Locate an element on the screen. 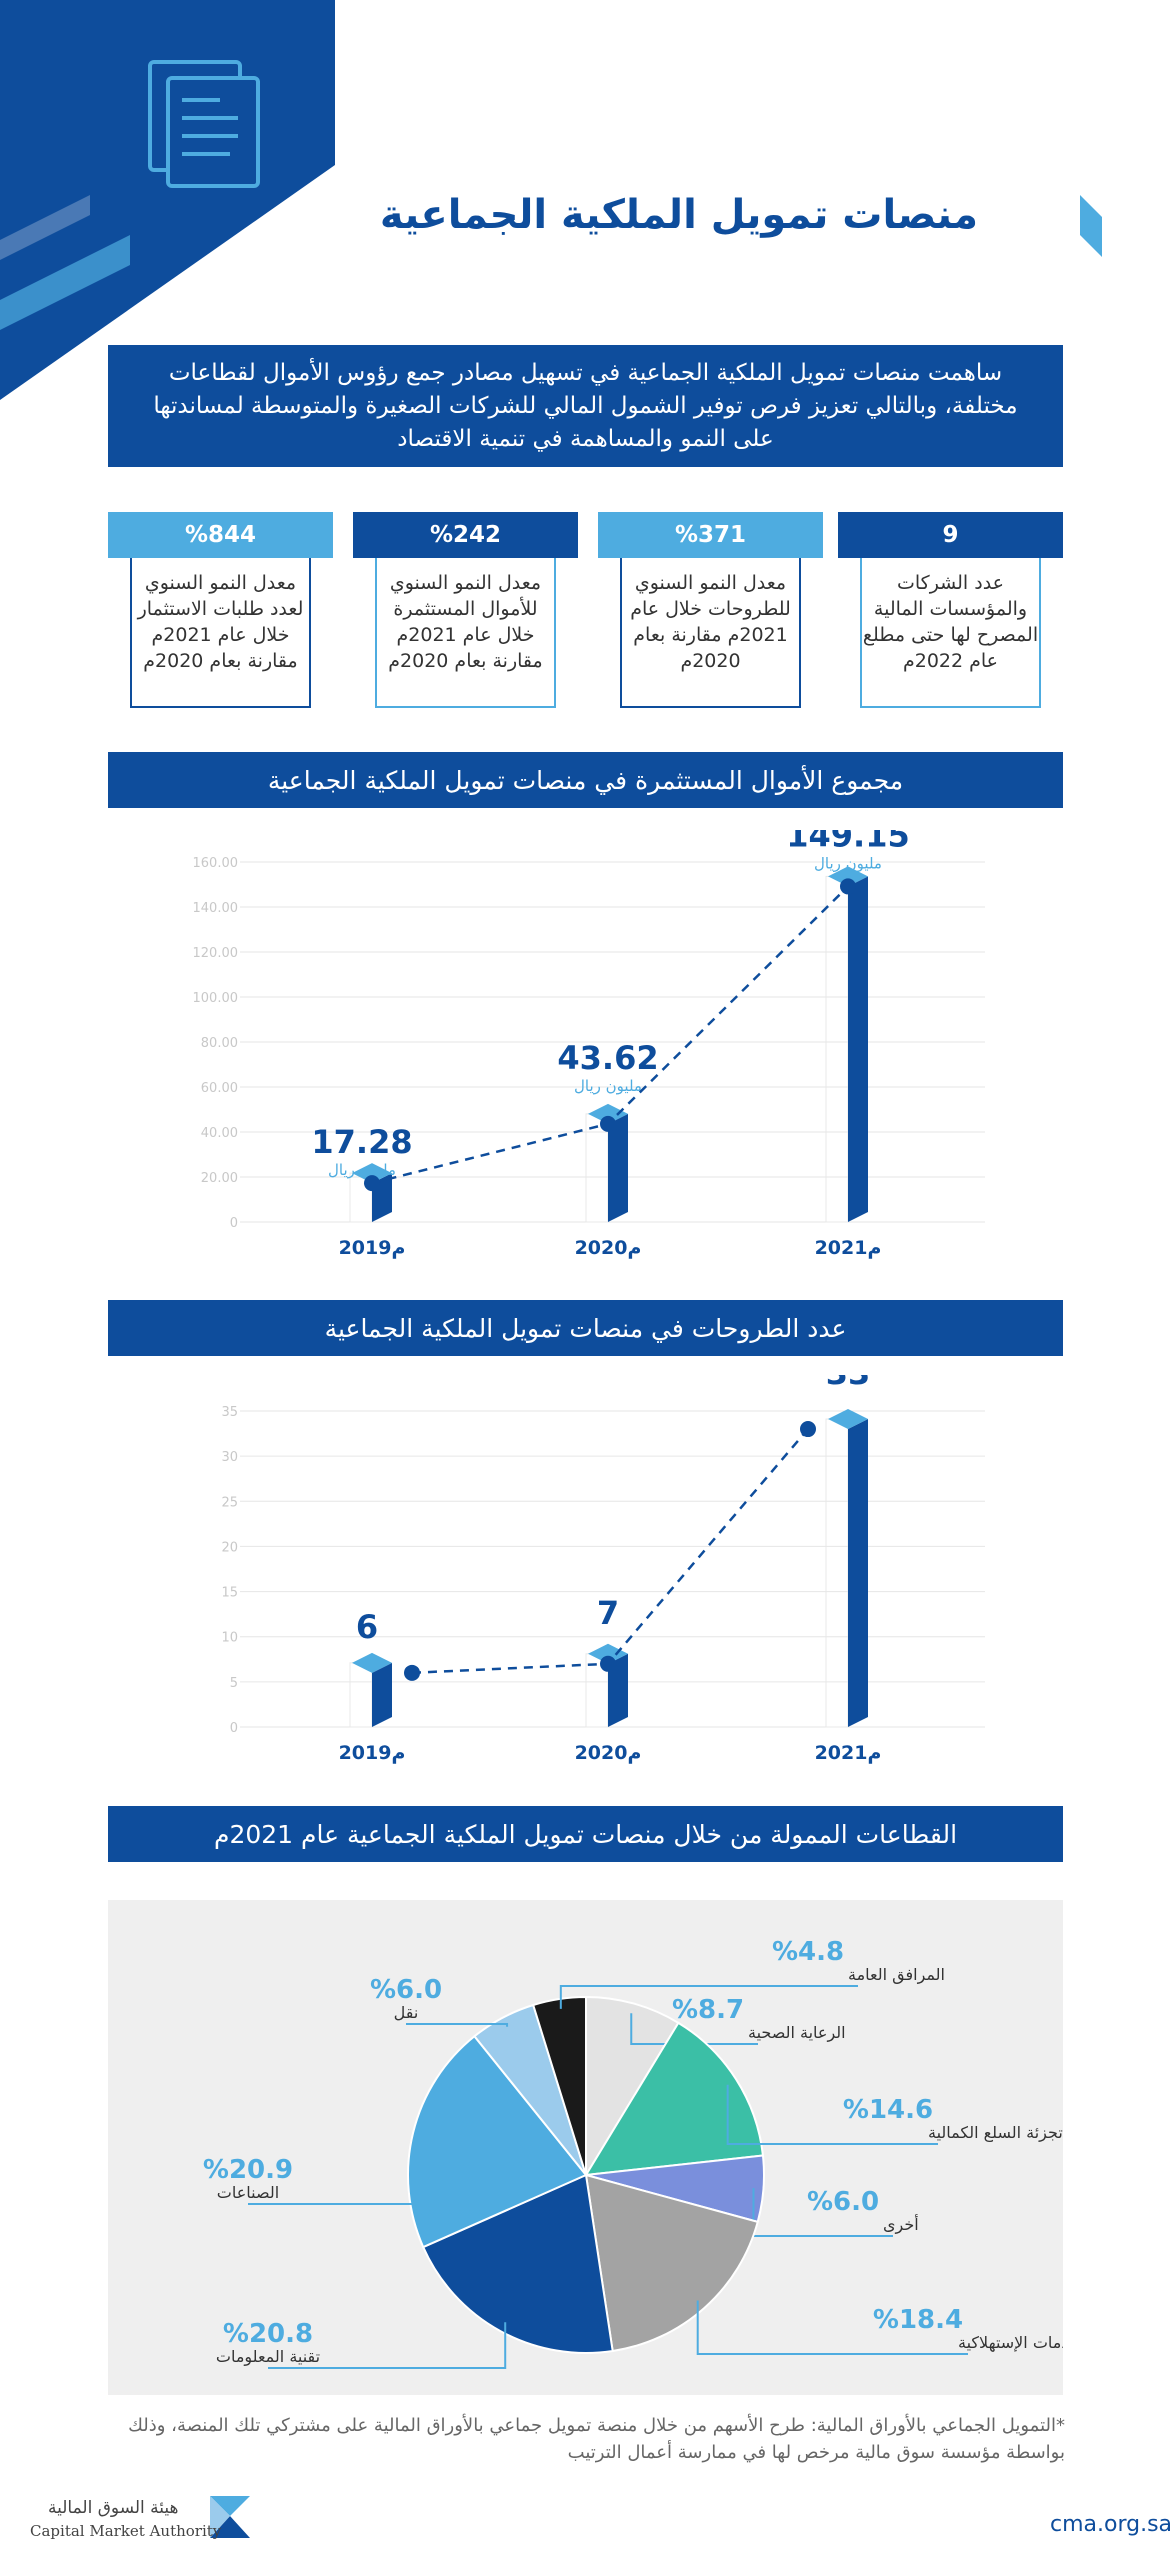 This screenshot has width=1173, height=2560. title-accent is located at coordinates (1091, 226).